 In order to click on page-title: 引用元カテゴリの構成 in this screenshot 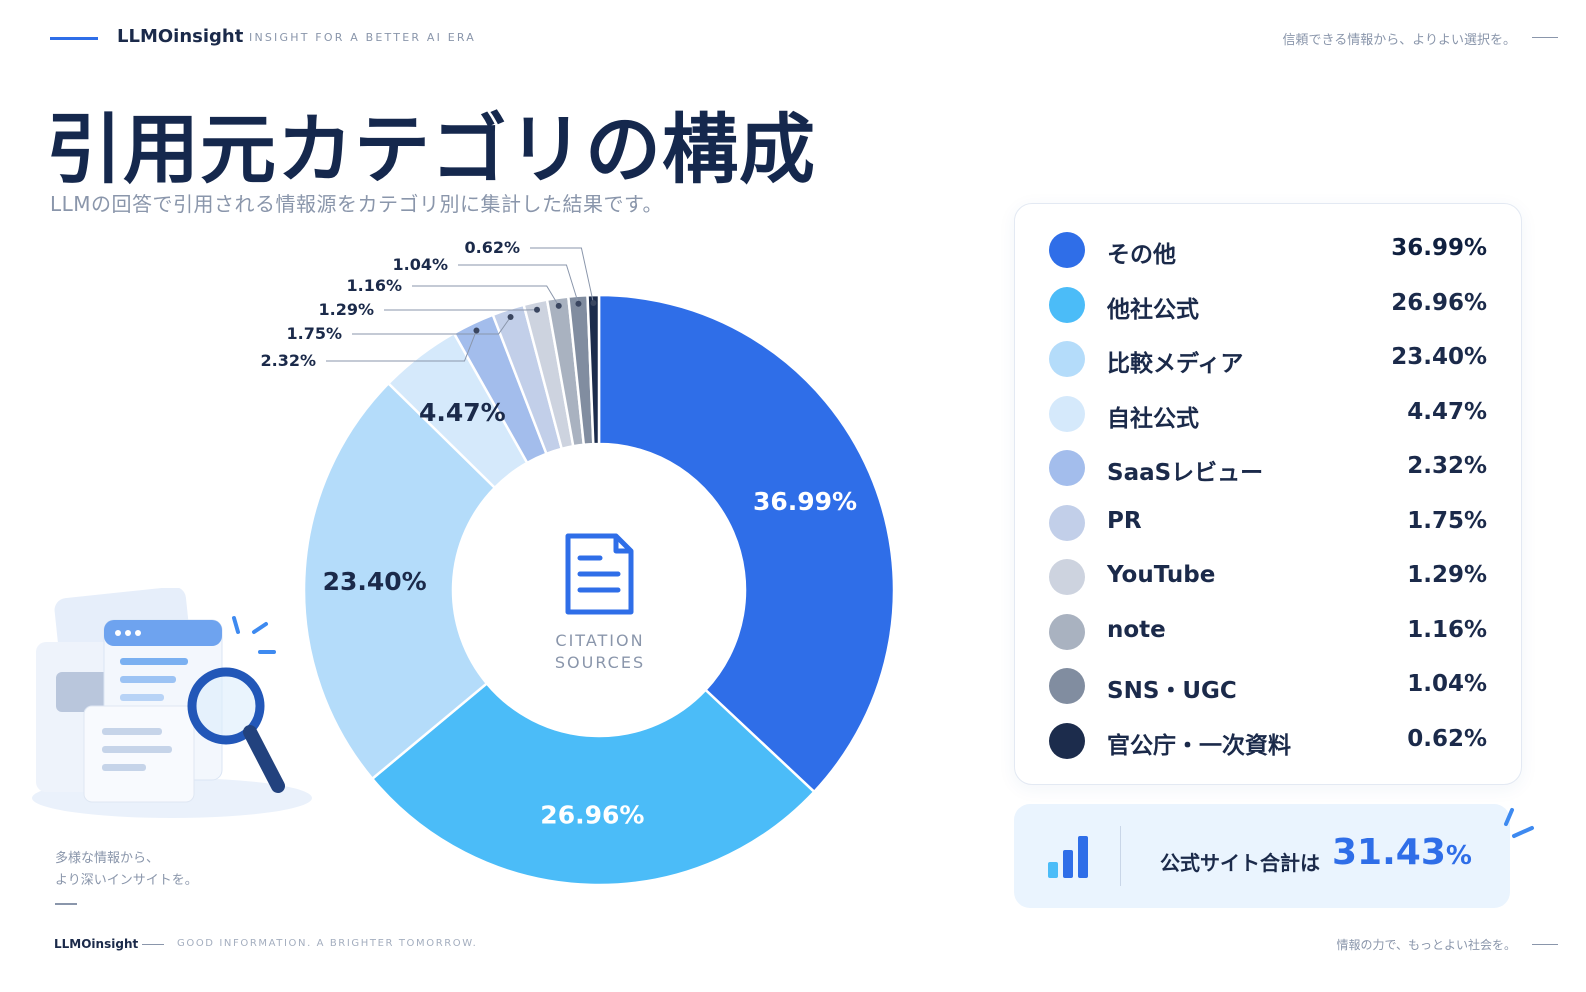, I will do `click(431, 149)`.